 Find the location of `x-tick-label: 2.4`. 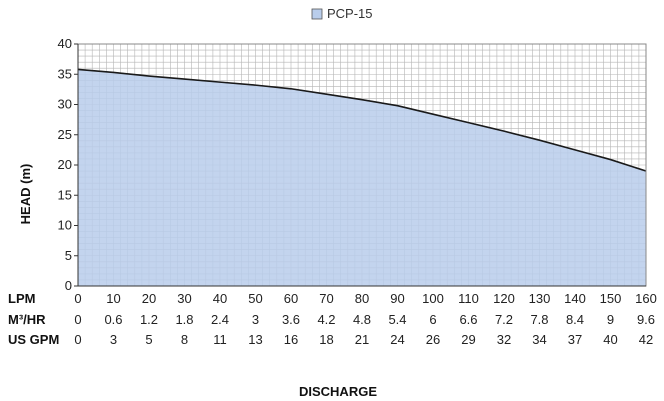

x-tick-label: 2.4 is located at coordinates (220, 319).